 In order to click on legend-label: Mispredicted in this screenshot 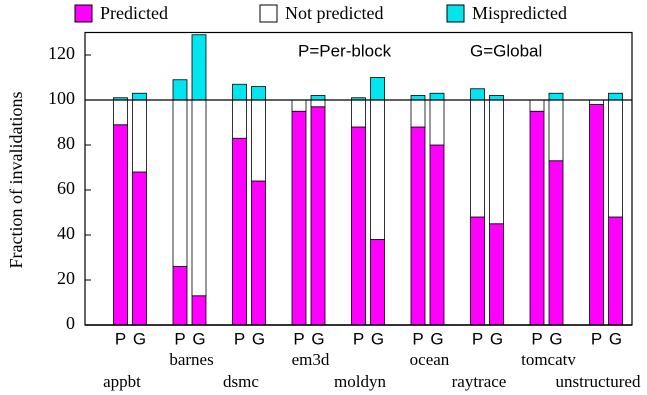, I will do `click(519, 13)`.